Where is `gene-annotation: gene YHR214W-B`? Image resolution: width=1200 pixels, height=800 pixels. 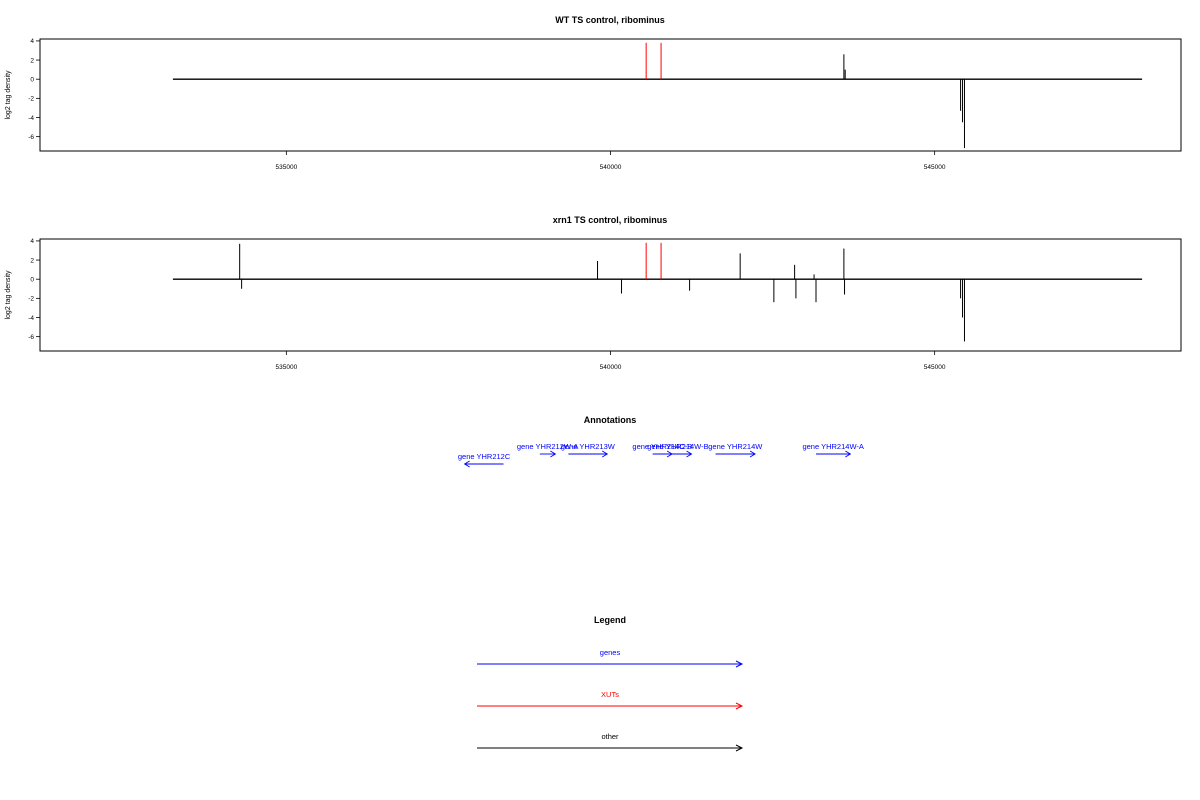 gene-annotation: gene YHR214W-B is located at coordinates (678, 450).